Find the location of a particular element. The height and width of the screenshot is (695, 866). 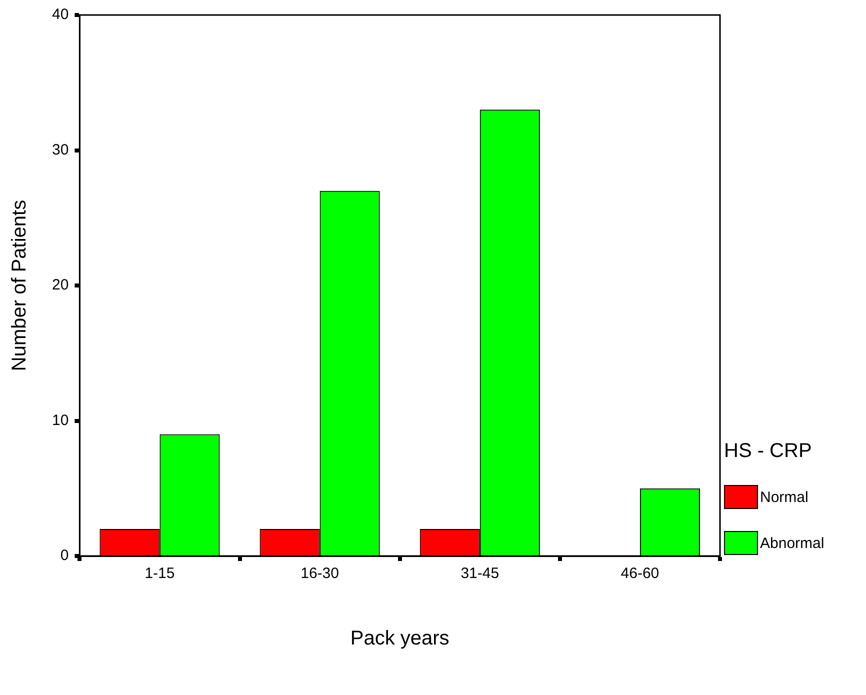

legend-label: Abnormal is located at coordinates (792, 543).